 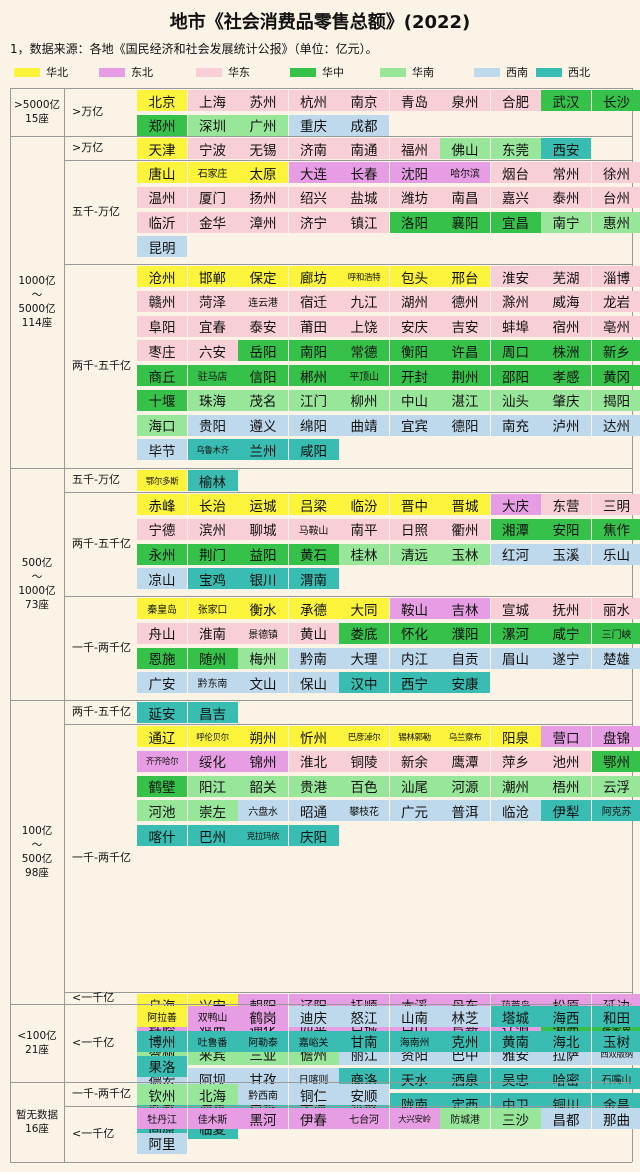 What do you see at coordinates (212, 1041) in the screenshot?
I see `city-cell: 吐鲁番` at bounding box center [212, 1041].